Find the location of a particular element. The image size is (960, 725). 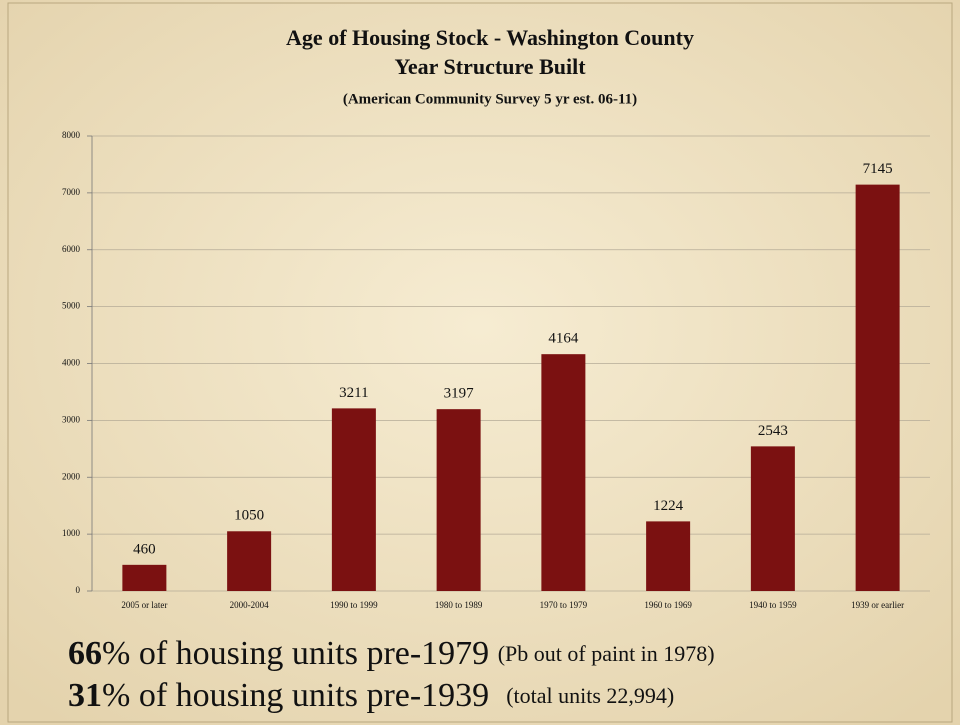

chart-title: Age of Housing Stock - Washington County is located at coordinates (490, 37).